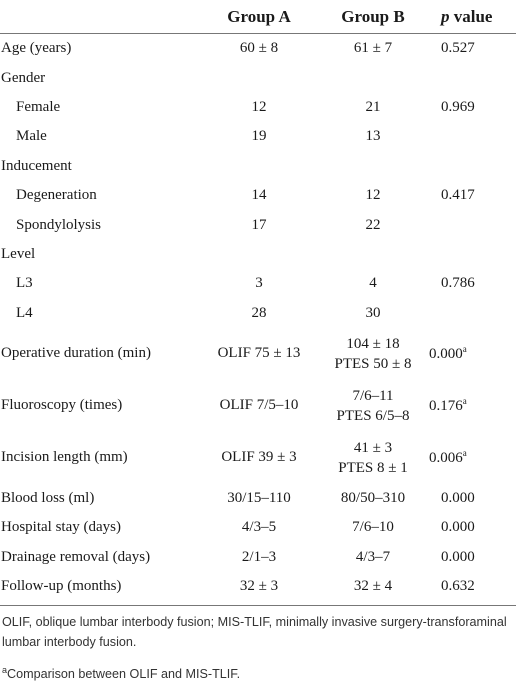 The width and height of the screenshot is (516, 685). Describe the element at coordinates (258, 672) in the screenshot. I see `footnote: aComparison between OLIF and MIS-TLIF.` at that location.